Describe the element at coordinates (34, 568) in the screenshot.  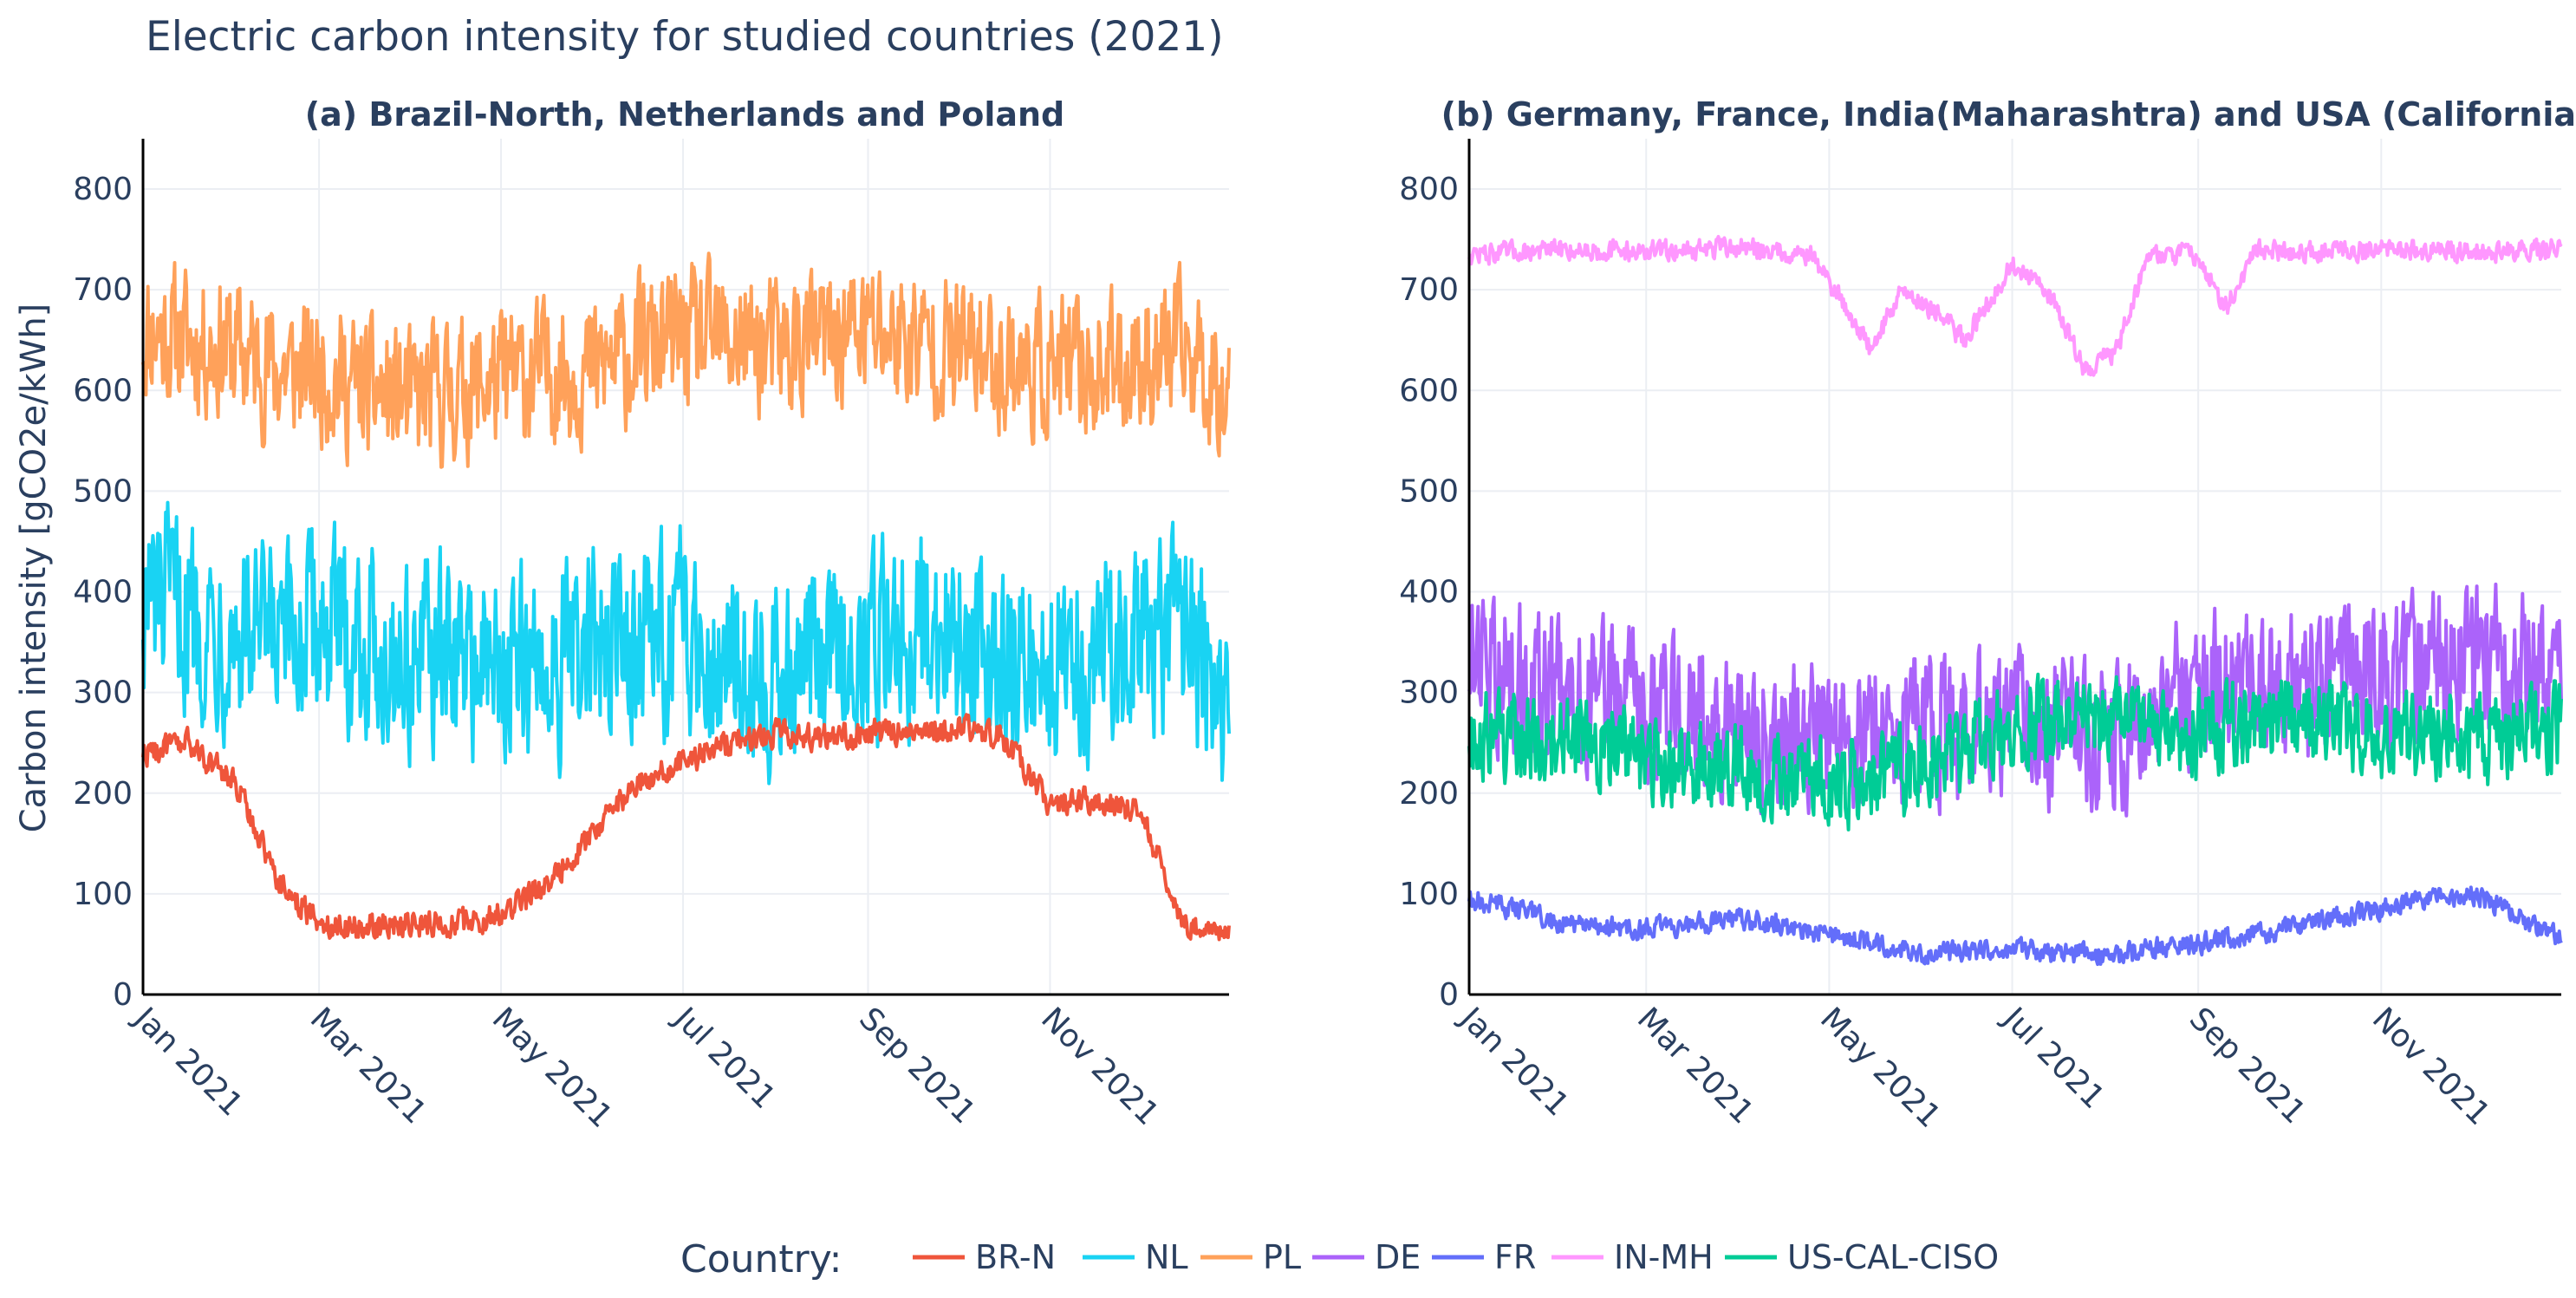
I see `y-axis-title: Carbon intensity [gCO2e/kWh]` at that location.